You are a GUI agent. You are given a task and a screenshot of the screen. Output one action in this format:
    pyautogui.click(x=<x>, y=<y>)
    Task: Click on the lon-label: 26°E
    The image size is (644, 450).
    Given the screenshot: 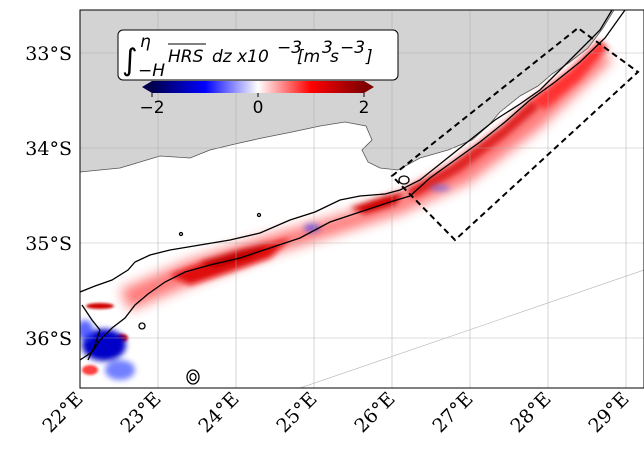 What is the action you would take?
    pyautogui.click(x=374, y=412)
    